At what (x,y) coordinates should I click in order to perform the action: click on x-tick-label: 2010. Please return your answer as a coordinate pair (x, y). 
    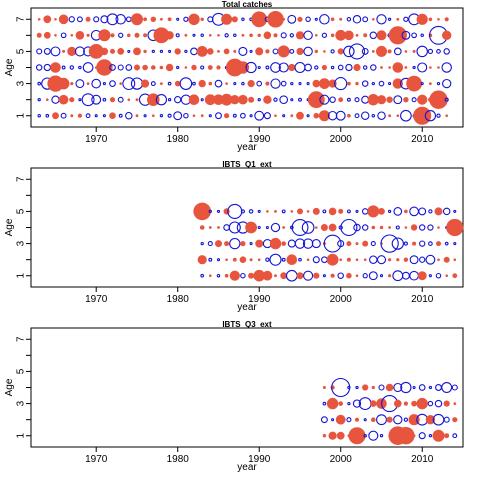
    Looking at the image, I should click on (422, 459).